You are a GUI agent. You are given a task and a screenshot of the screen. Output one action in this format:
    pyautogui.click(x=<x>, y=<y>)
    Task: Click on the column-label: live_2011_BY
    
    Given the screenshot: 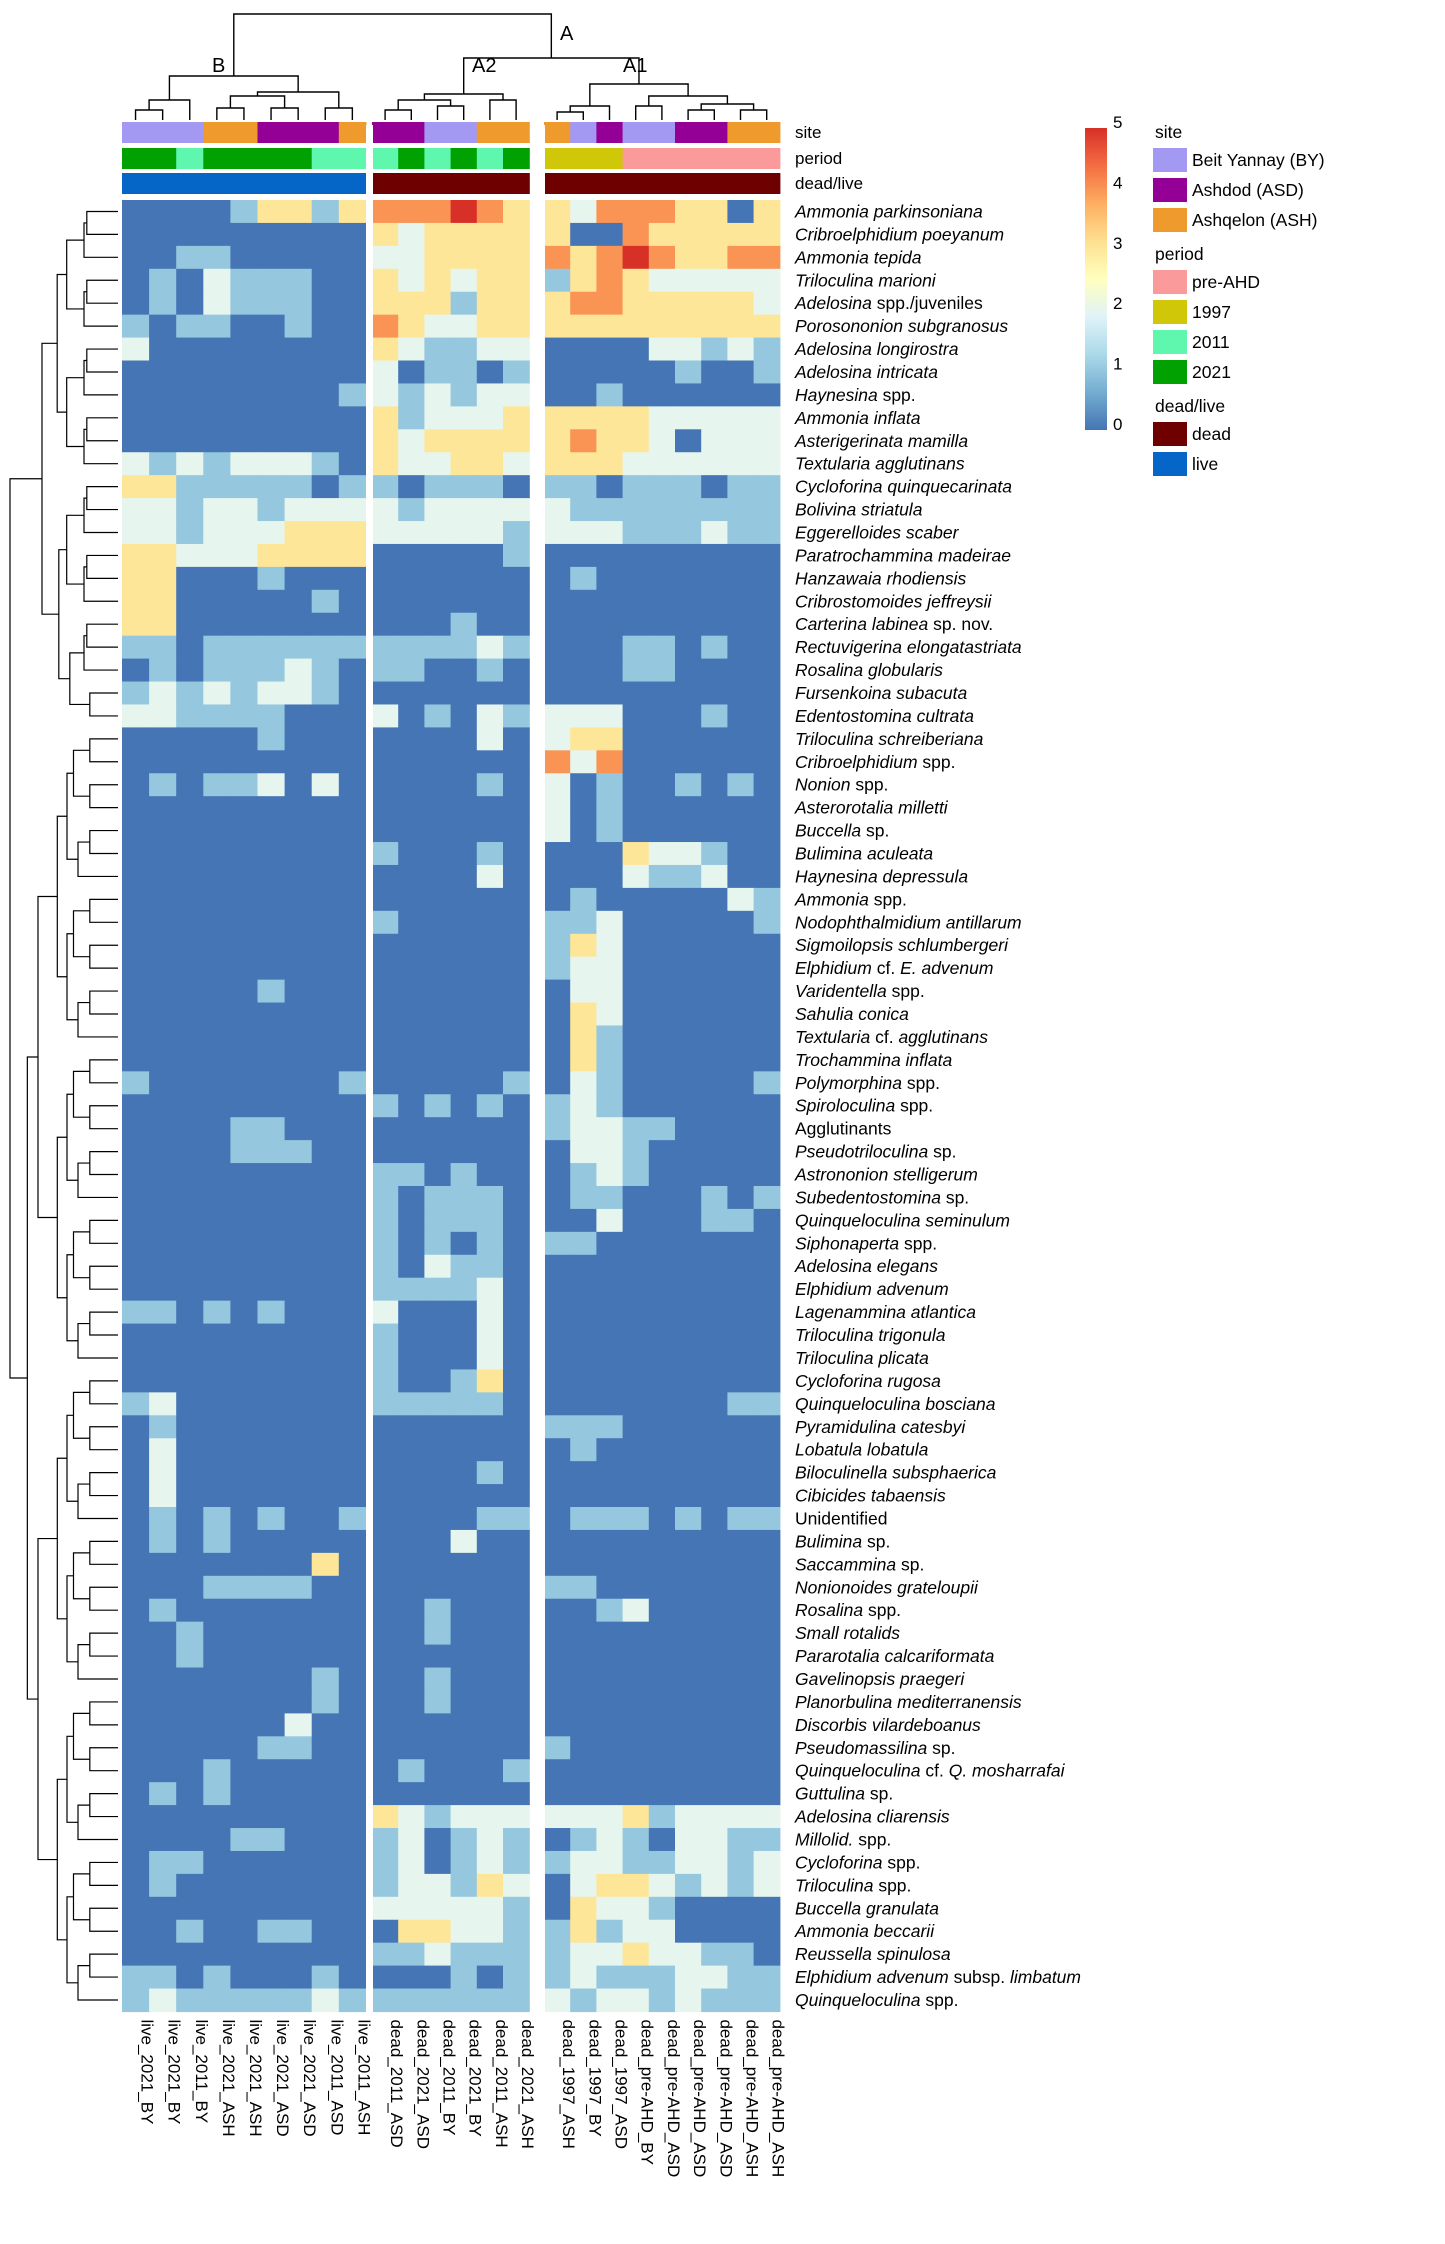 What is the action you would take?
    pyautogui.click(x=201, y=2071)
    